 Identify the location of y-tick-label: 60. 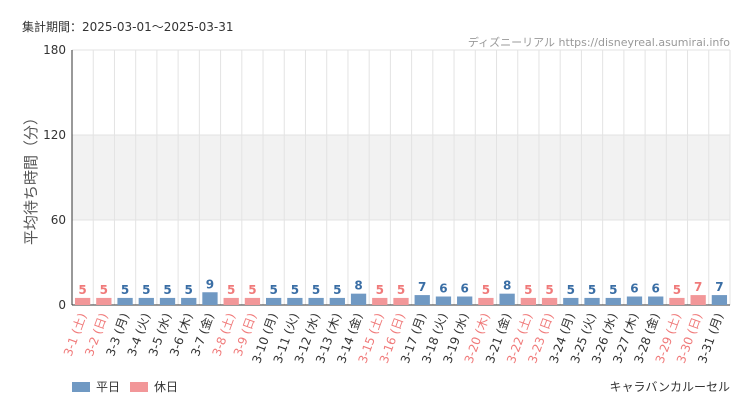
(58, 220).